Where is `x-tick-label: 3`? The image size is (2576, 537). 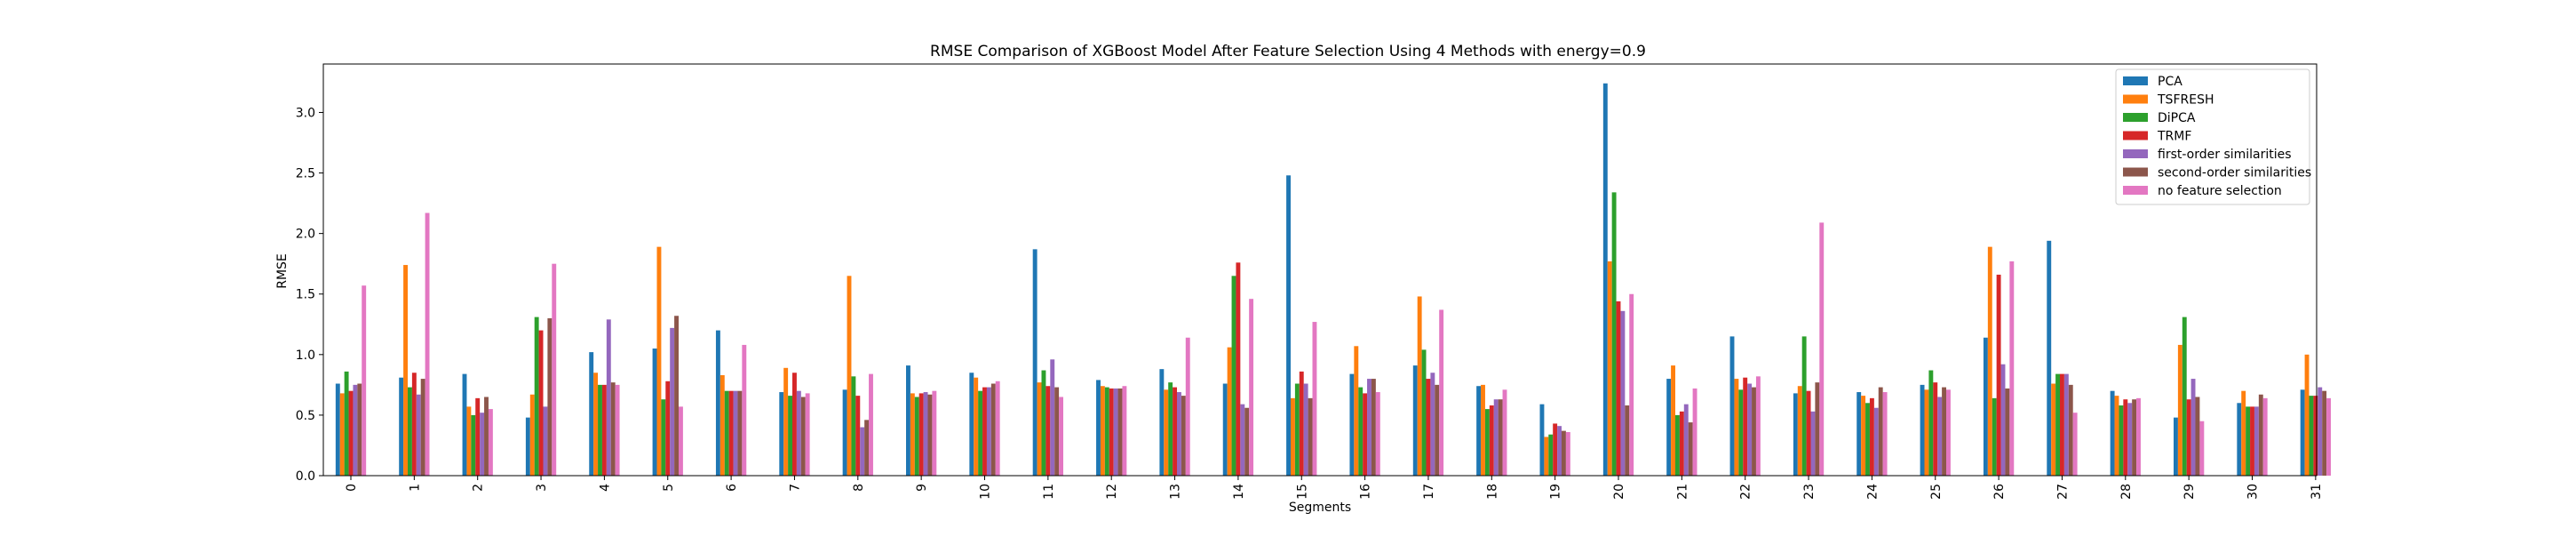 x-tick-label: 3 is located at coordinates (542, 488).